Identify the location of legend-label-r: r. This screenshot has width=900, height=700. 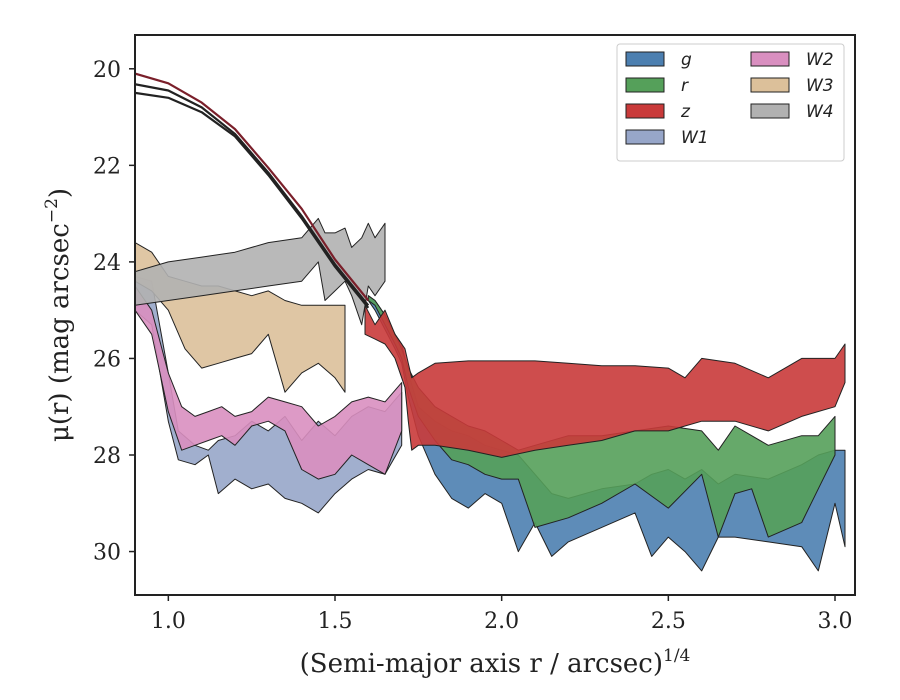
(685, 86).